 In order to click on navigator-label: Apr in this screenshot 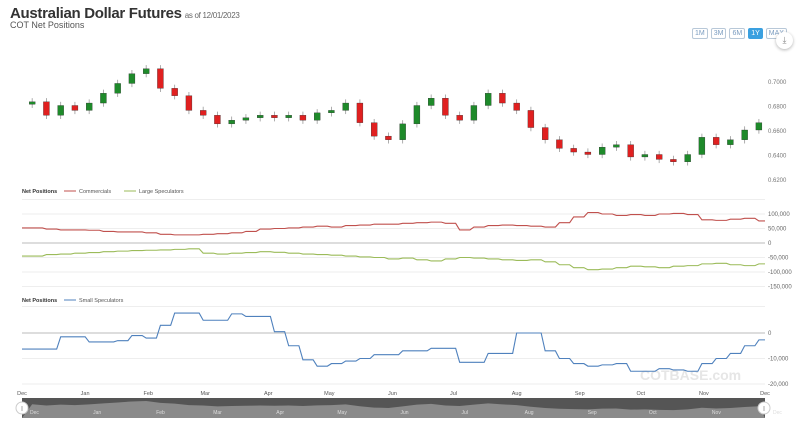, I will do `click(280, 413)`.